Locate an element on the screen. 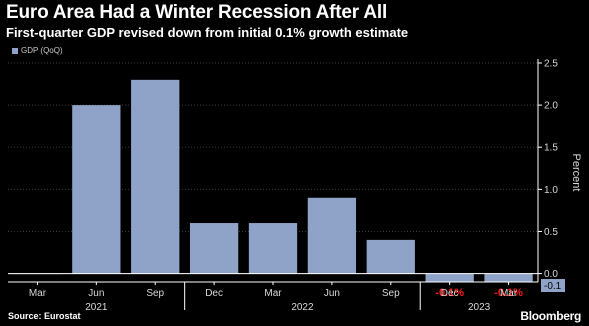 This screenshot has width=589, height=326. legend-swatch is located at coordinates (15, 50).